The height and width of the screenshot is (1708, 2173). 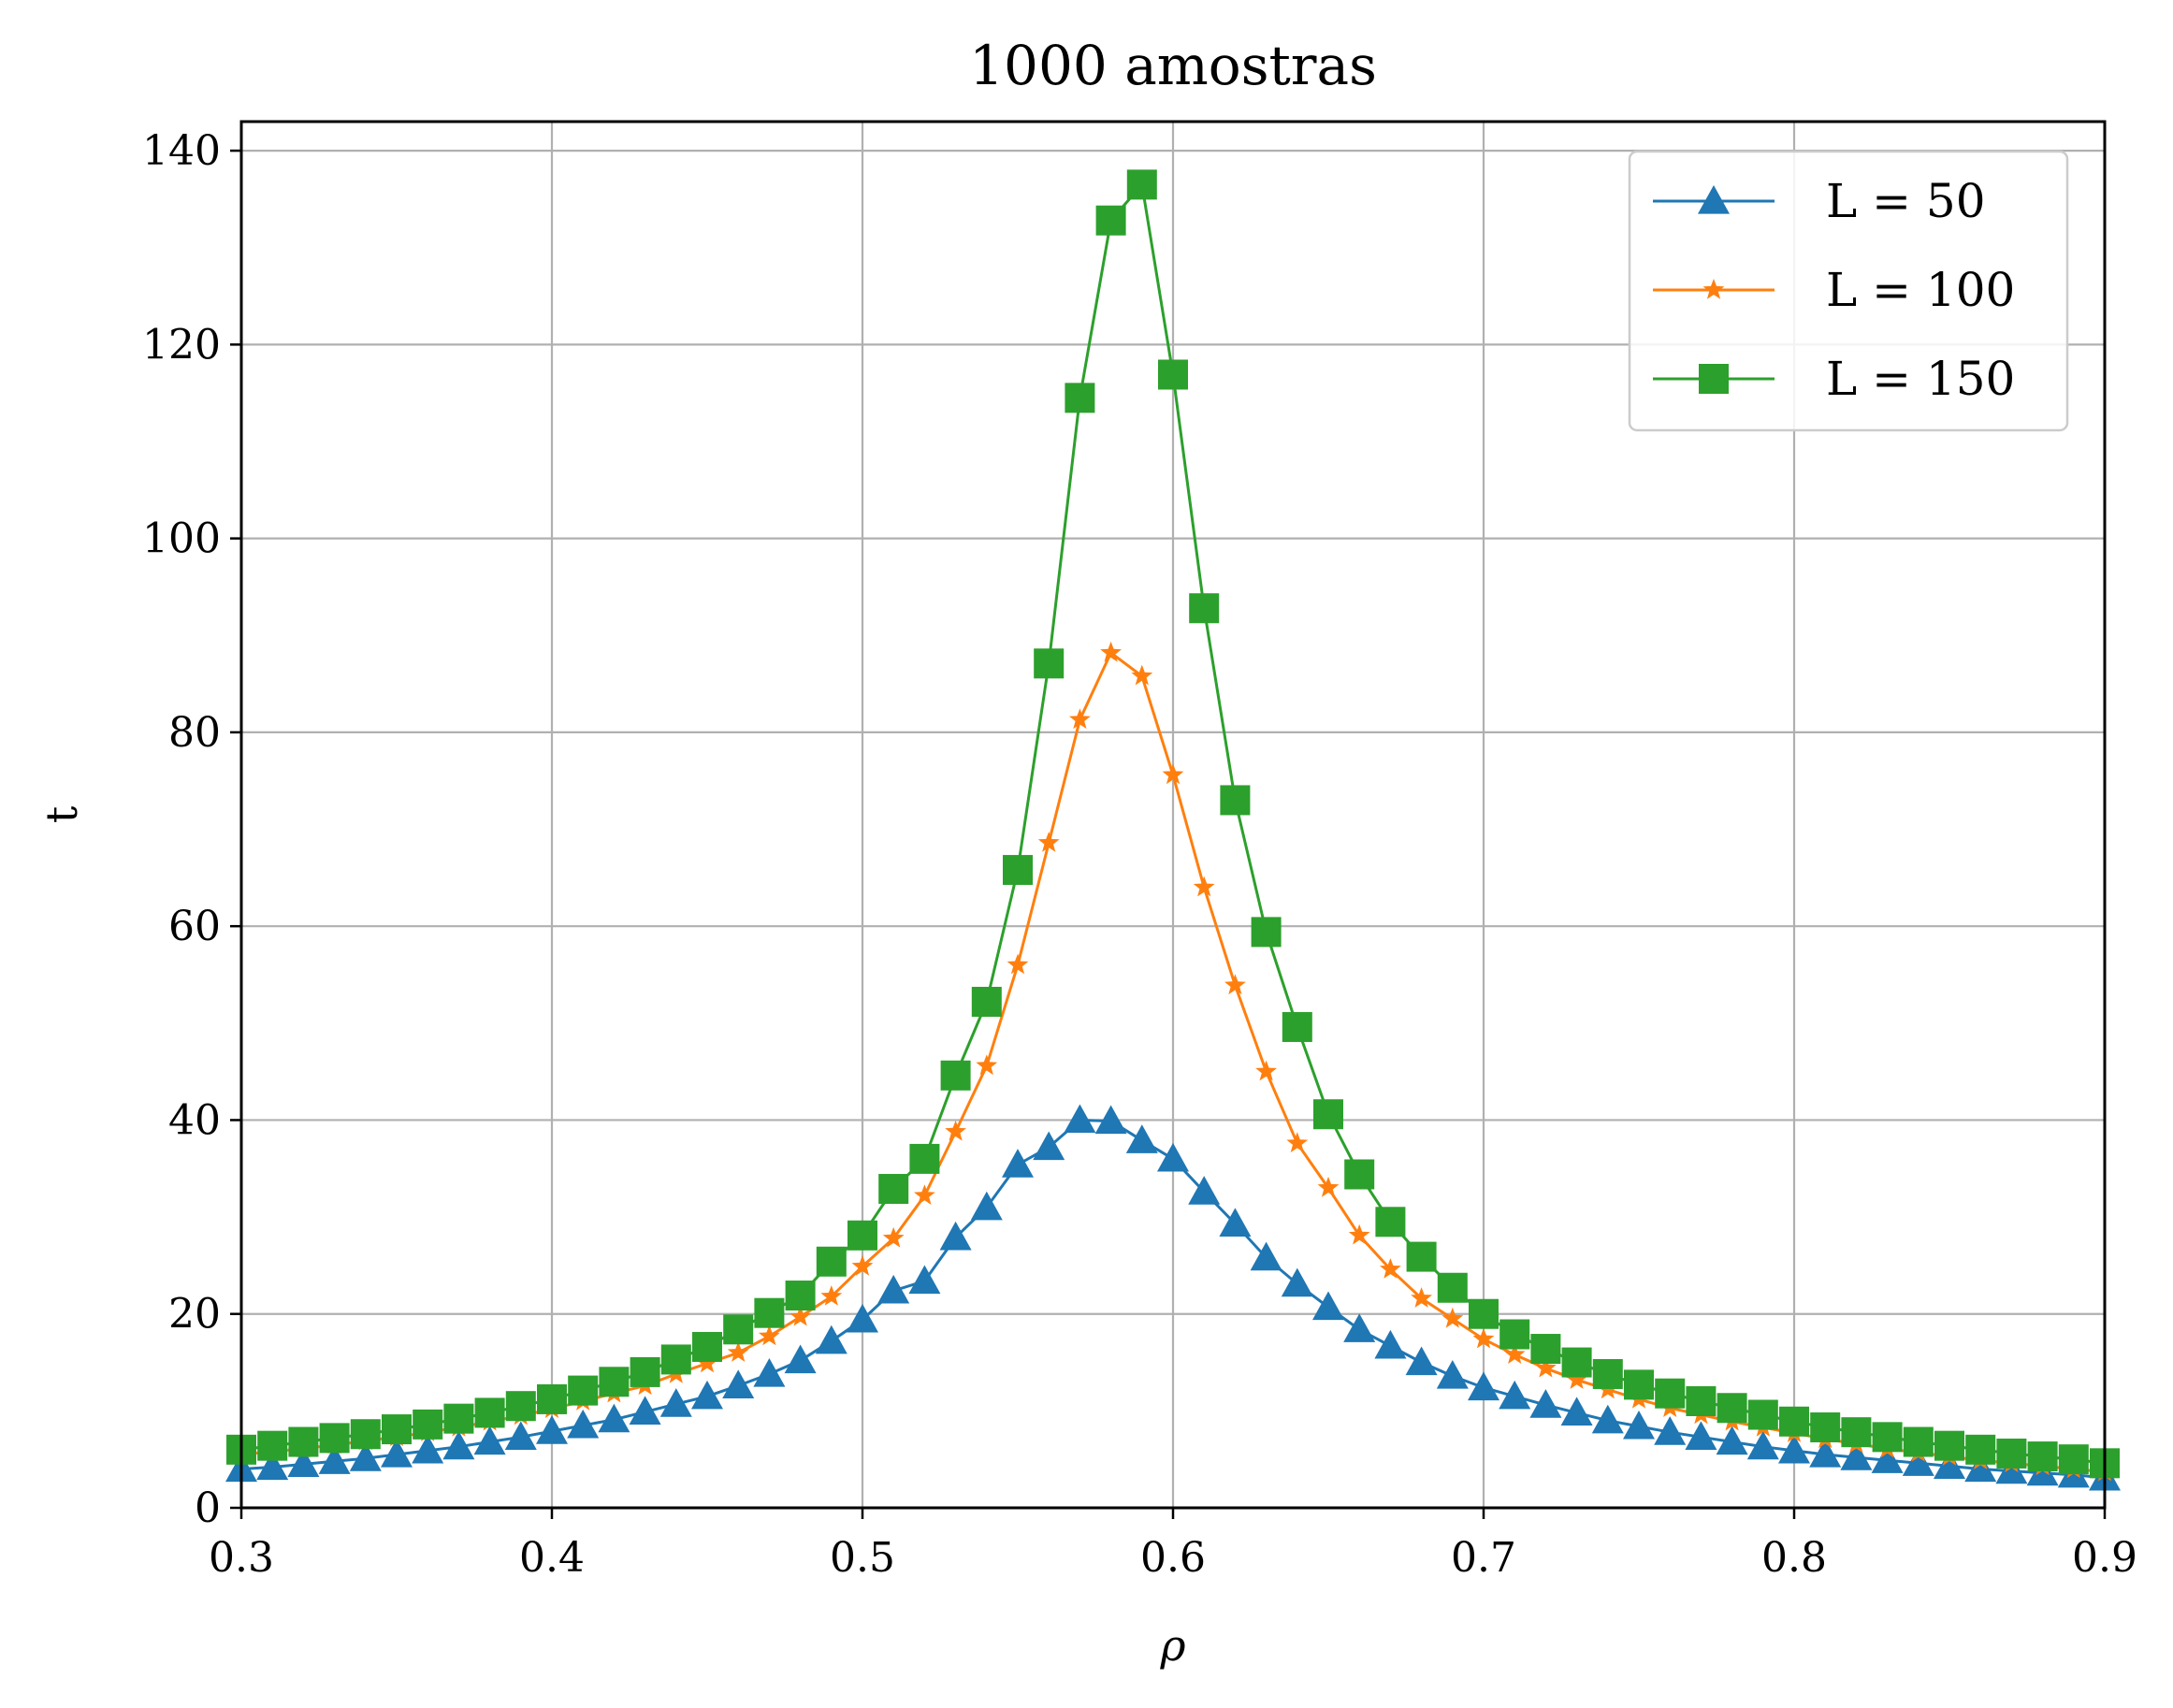 I want to click on x-tick-label: 0.4, so click(x=552, y=1558).